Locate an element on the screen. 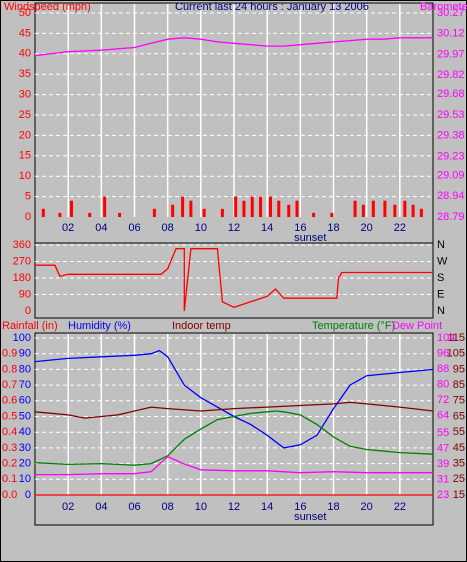 The width and height of the screenshot is (467, 562). y2-tick-label: 15 is located at coordinates (459, 495).